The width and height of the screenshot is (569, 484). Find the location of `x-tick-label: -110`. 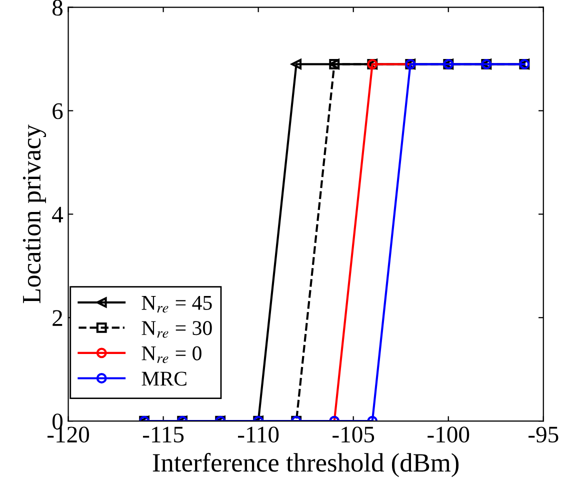

x-tick-label: -110 is located at coordinates (258, 434).